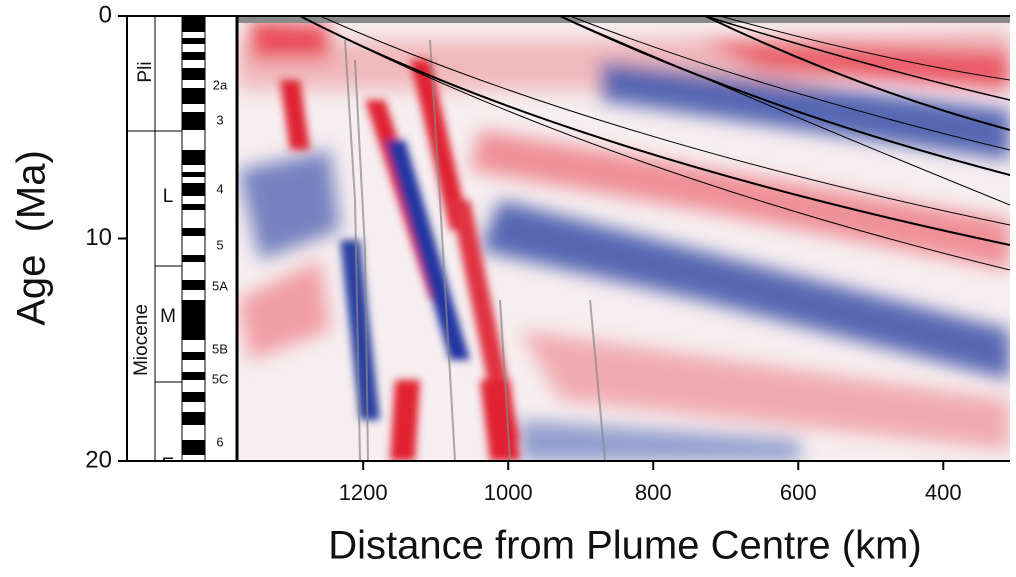 The width and height of the screenshot is (1016, 577). What do you see at coordinates (798, 492) in the screenshot?
I see `x-tick-label: 600` at bounding box center [798, 492].